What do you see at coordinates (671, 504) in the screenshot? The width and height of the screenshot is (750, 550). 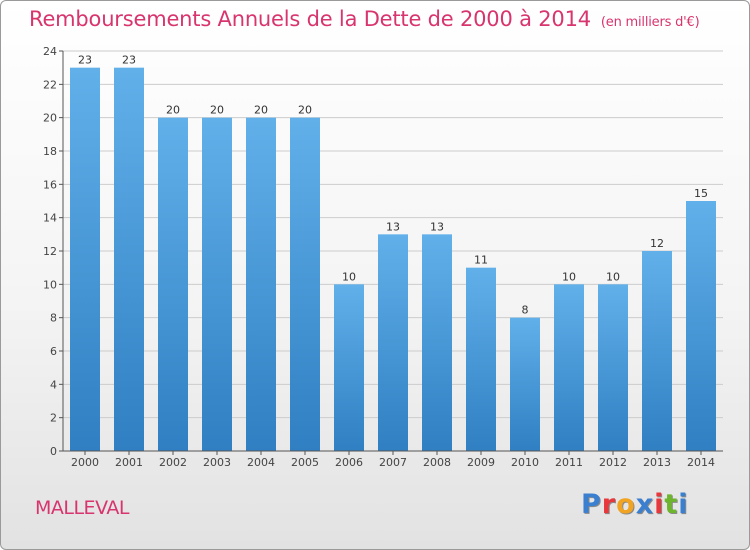 I see `logo-letter: t` at bounding box center [671, 504].